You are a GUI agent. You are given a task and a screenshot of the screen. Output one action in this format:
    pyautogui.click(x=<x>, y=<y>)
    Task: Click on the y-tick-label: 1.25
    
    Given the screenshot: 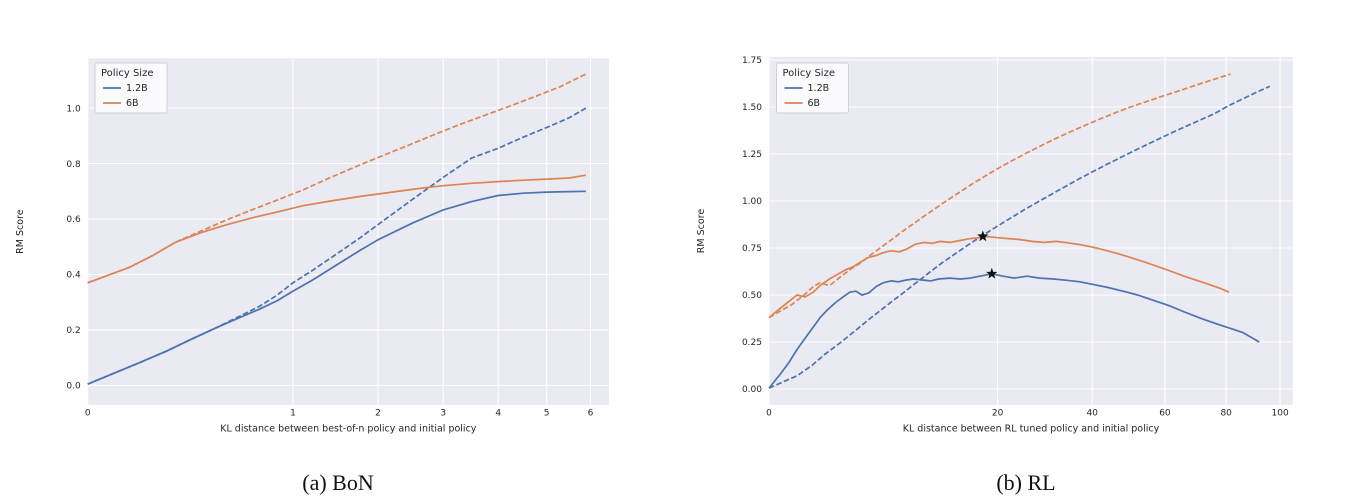 What is the action you would take?
    pyautogui.click(x=752, y=155)
    